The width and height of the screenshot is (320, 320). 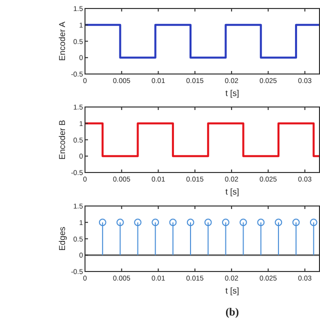 What do you see at coordinates (233, 312) in the screenshot?
I see `text: (b)` at bounding box center [233, 312].